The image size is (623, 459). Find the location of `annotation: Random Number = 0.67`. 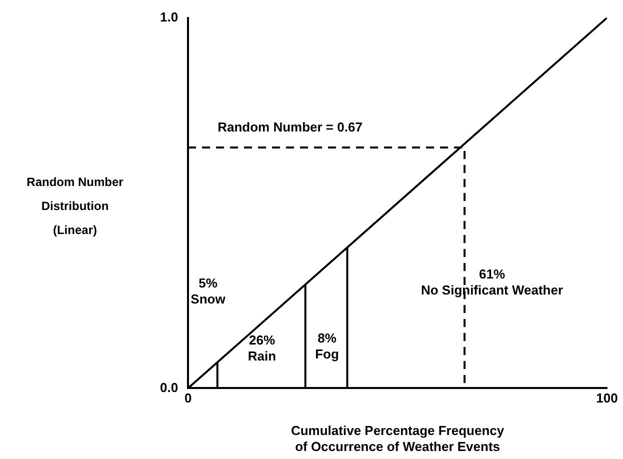

annotation: Random Number = 0.67 is located at coordinates (290, 127).